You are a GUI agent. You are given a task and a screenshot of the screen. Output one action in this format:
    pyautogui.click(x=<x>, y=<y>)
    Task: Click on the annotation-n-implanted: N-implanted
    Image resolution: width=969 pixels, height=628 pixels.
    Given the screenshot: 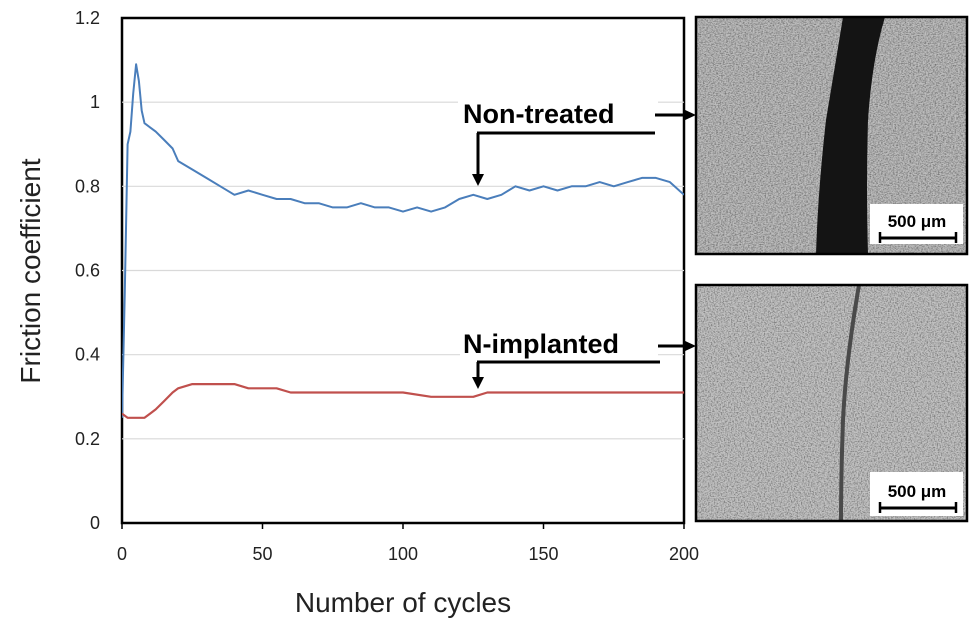 What is the action you would take?
    pyautogui.click(x=578, y=355)
    